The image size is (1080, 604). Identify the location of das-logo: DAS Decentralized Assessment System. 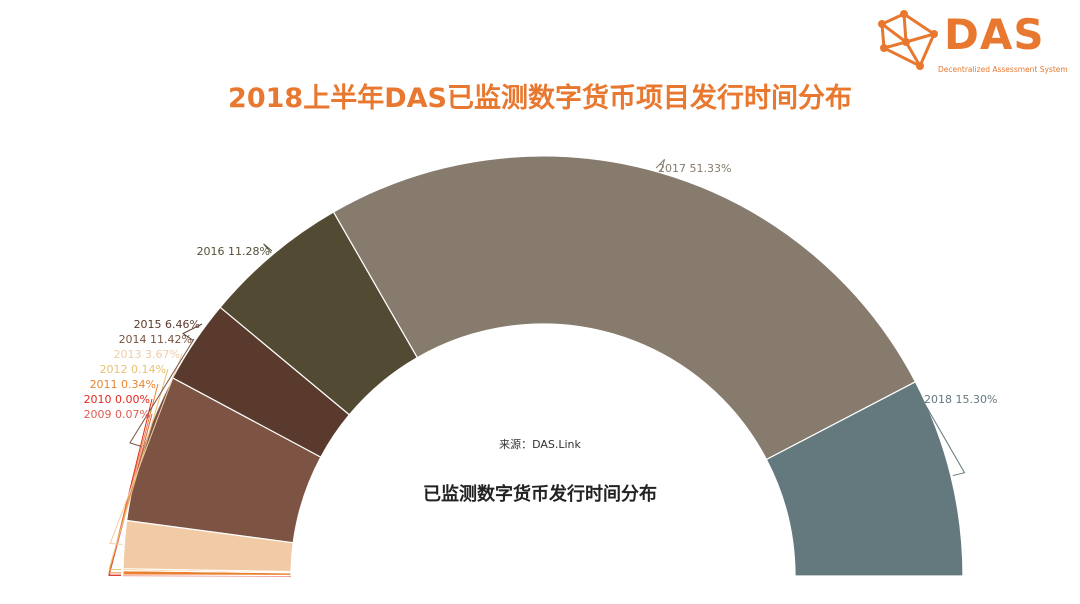
(972, 46).